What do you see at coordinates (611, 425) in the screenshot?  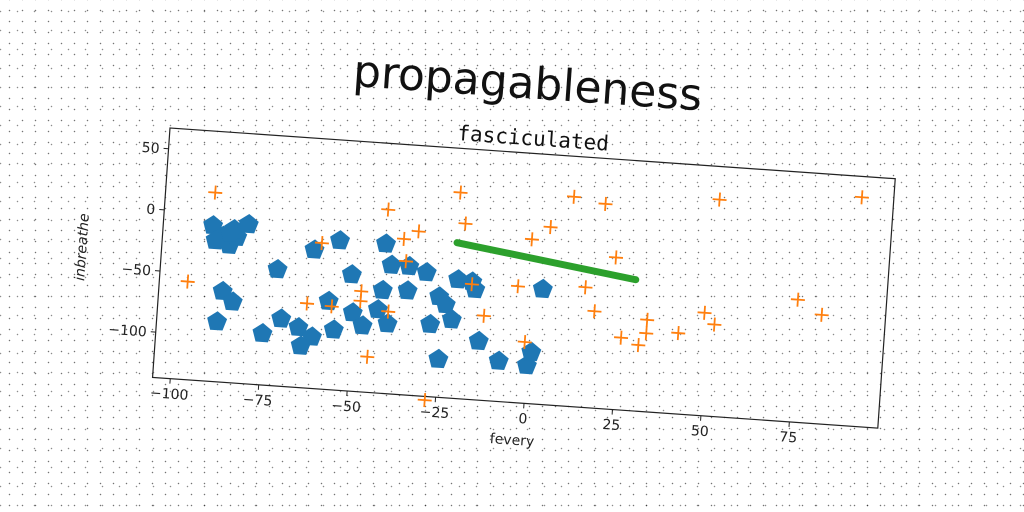 I see `x-tick-label: 25` at bounding box center [611, 425].